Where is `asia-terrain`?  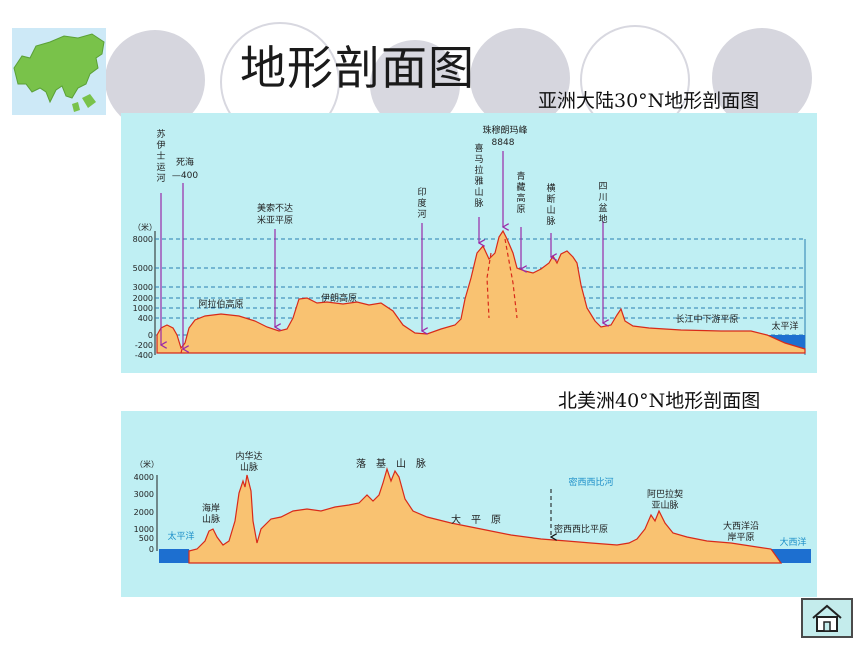
asia-terrain is located at coordinates (481, 291).